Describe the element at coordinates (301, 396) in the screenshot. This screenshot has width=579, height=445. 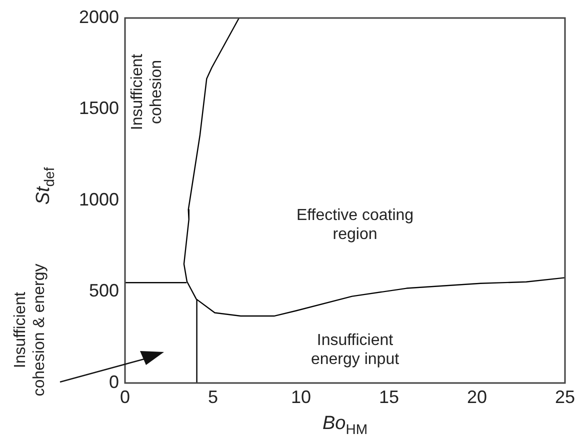
I see `x-tick-label: 10` at that location.